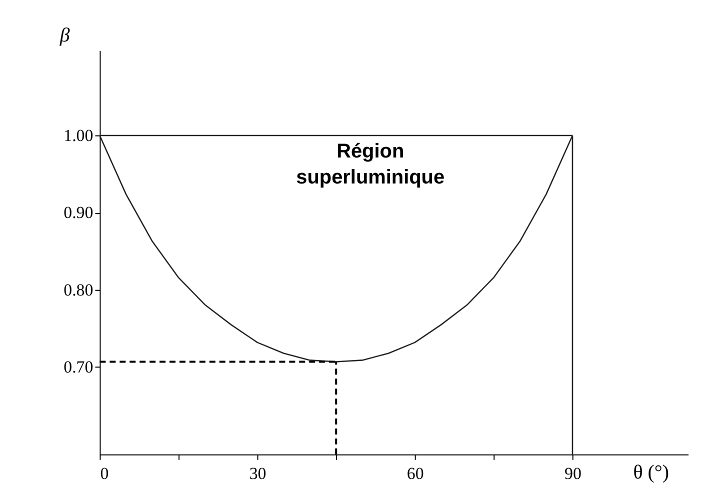 This screenshot has height=497, width=708. I want to click on x-tick-label: 90, so click(573, 473).